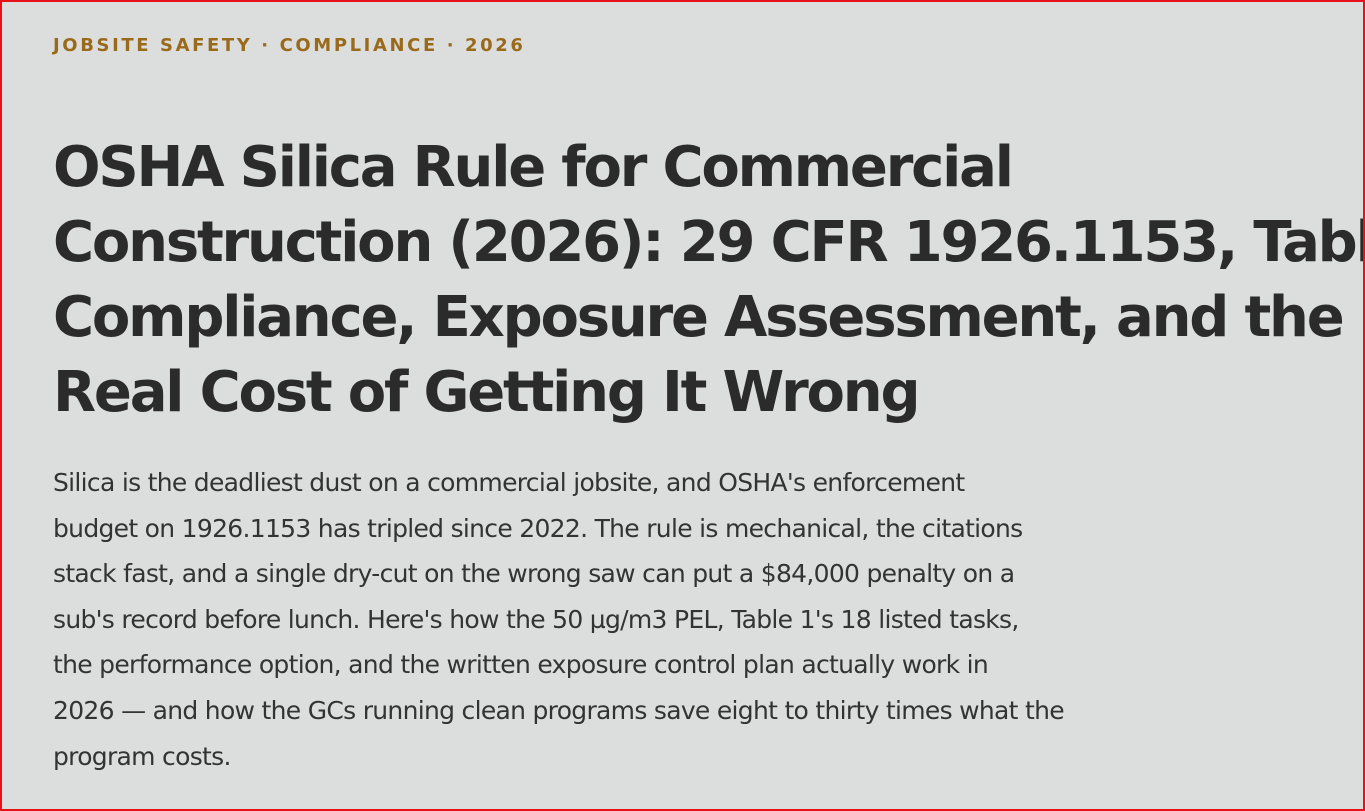 The image size is (1365, 811). Describe the element at coordinates (533, 167) in the screenshot. I see `title-line: OSHA Silica Rule for Commercial` at that location.